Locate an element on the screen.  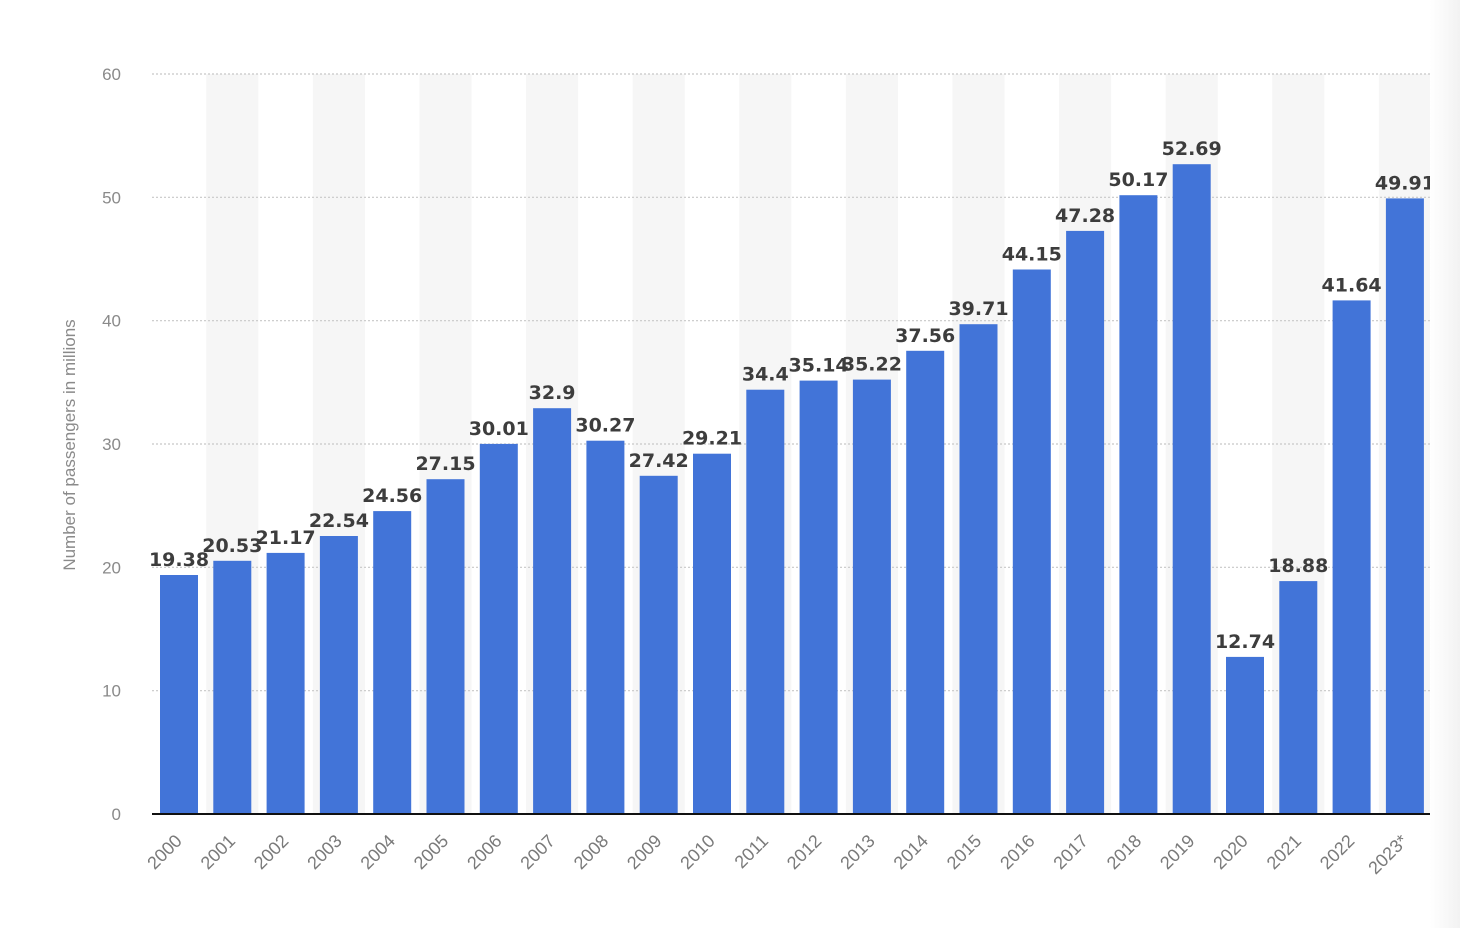
data-label: 19.38 is located at coordinates (179, 560).